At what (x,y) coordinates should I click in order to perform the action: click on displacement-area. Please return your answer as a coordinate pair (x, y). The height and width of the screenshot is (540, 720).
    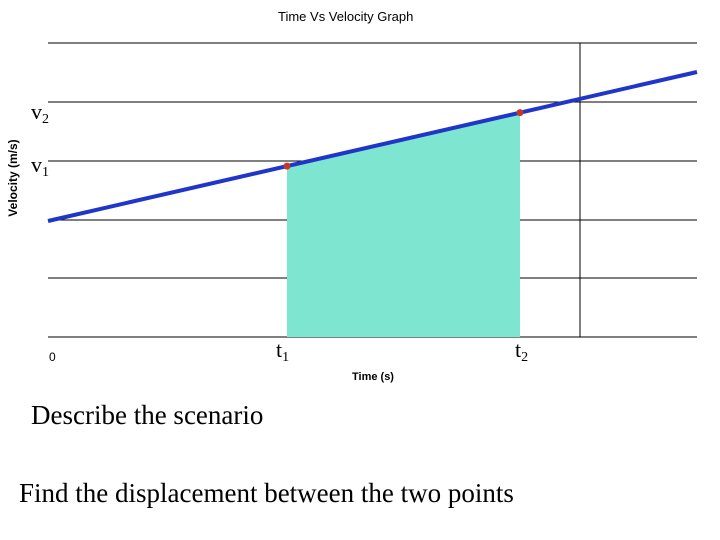
    Looking at the image, I should click on (403, 225).